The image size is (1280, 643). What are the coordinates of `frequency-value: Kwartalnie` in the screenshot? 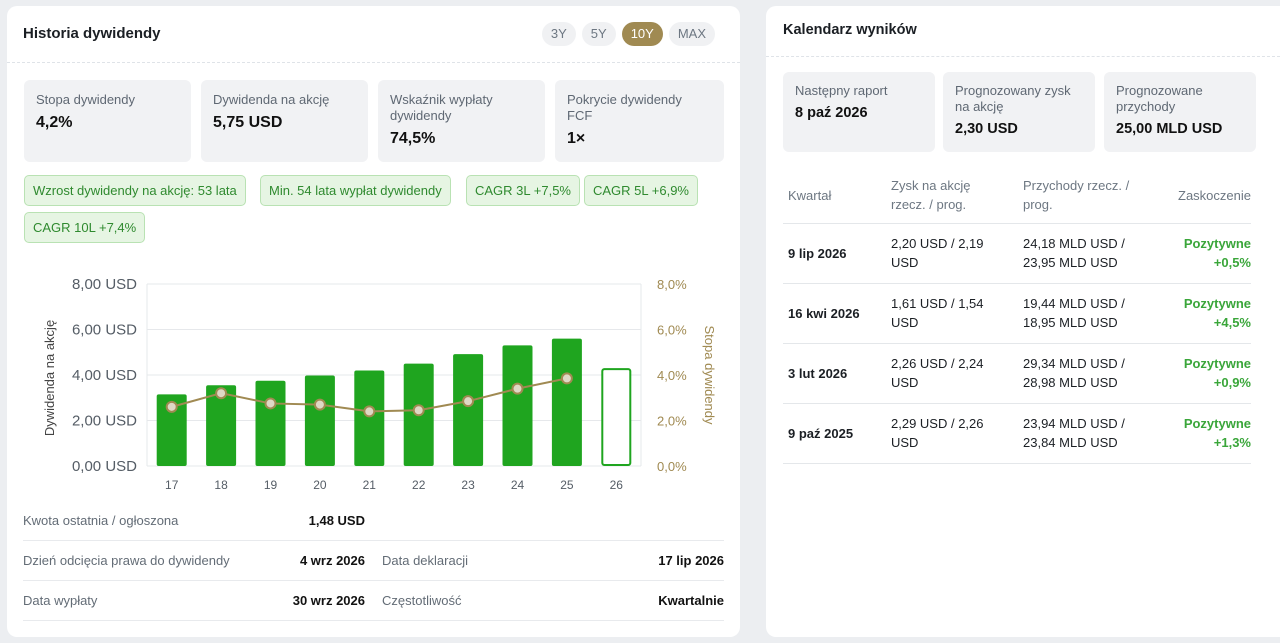 It's located at (691, 600).